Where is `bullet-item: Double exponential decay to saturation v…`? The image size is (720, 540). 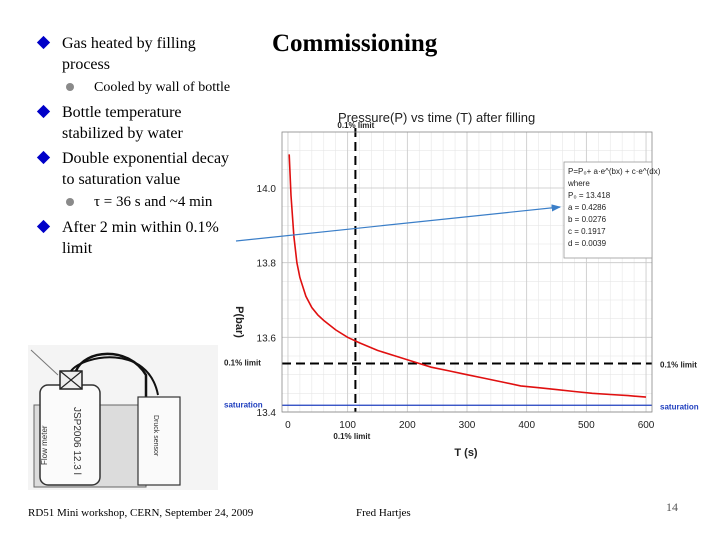
bullet-item: Double exponential decay to saturation v… is located at coordinates (137, 169).